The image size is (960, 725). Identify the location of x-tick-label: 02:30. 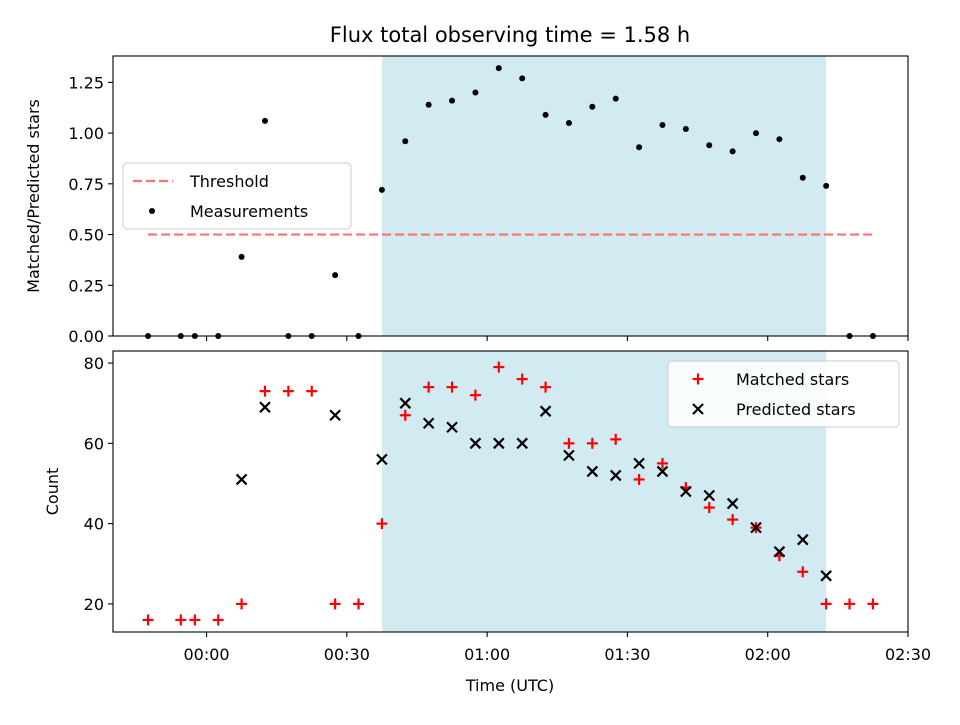
(908, 654).